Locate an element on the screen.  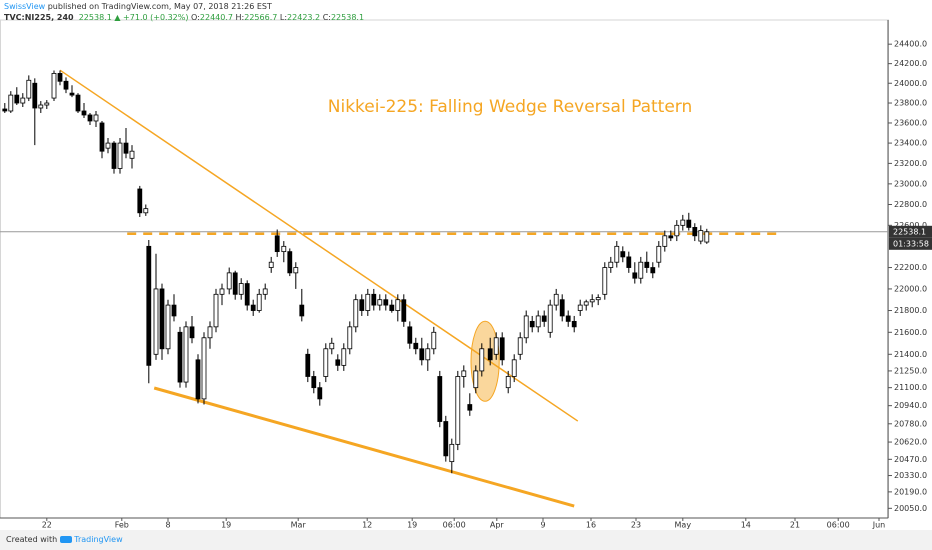
x-tick-label: 22 is located at coordinates (47, 525).